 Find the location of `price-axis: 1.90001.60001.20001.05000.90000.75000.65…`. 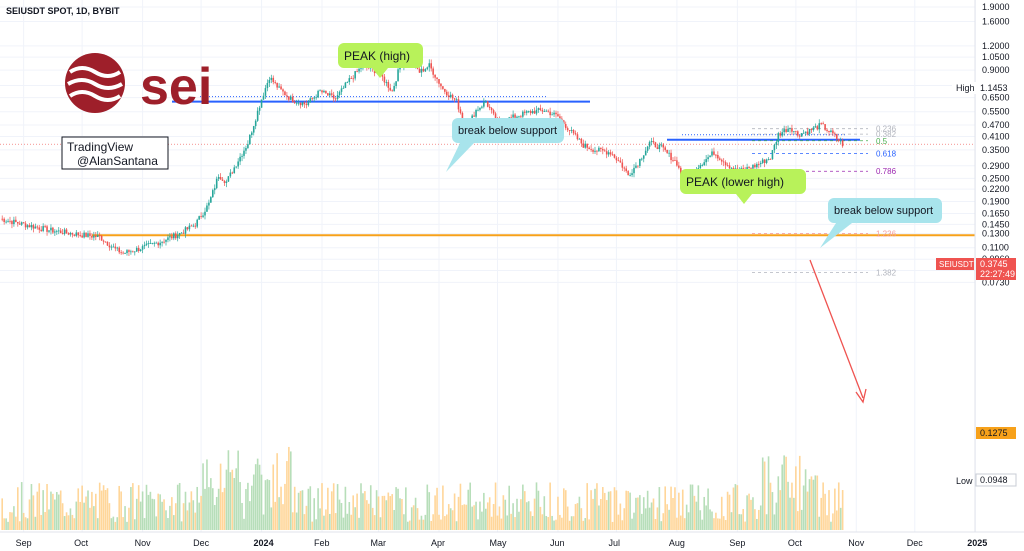

price-axis: 1.90001.60001.20001.05000.90000.75000.65… is located at coordinates (996, 144).